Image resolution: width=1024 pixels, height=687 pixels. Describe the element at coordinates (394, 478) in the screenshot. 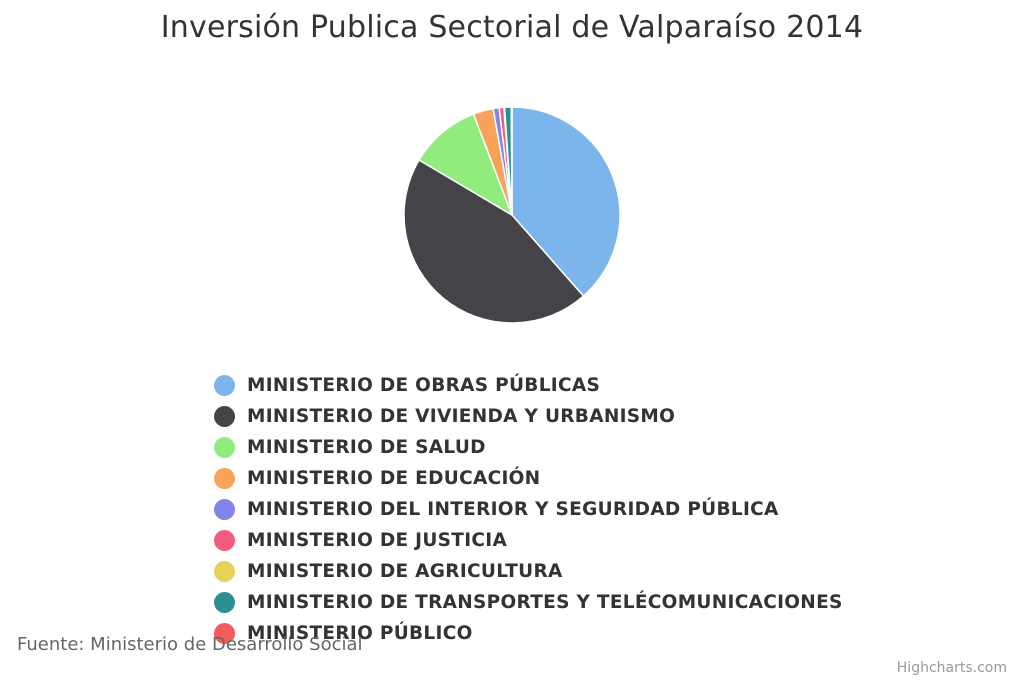

I see `legend-label: MINISTERIO DE EDUCACIÓN` at that location.